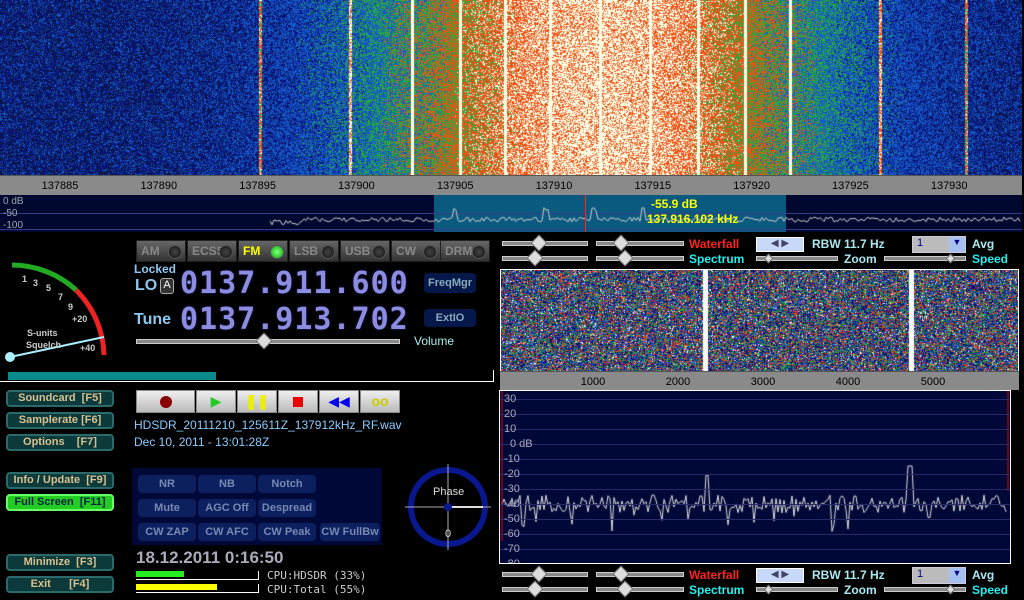 The height and width of the screenshot is (600, 1024). I want to click on cw-afc-button: CW AFC, so click(227, 532).